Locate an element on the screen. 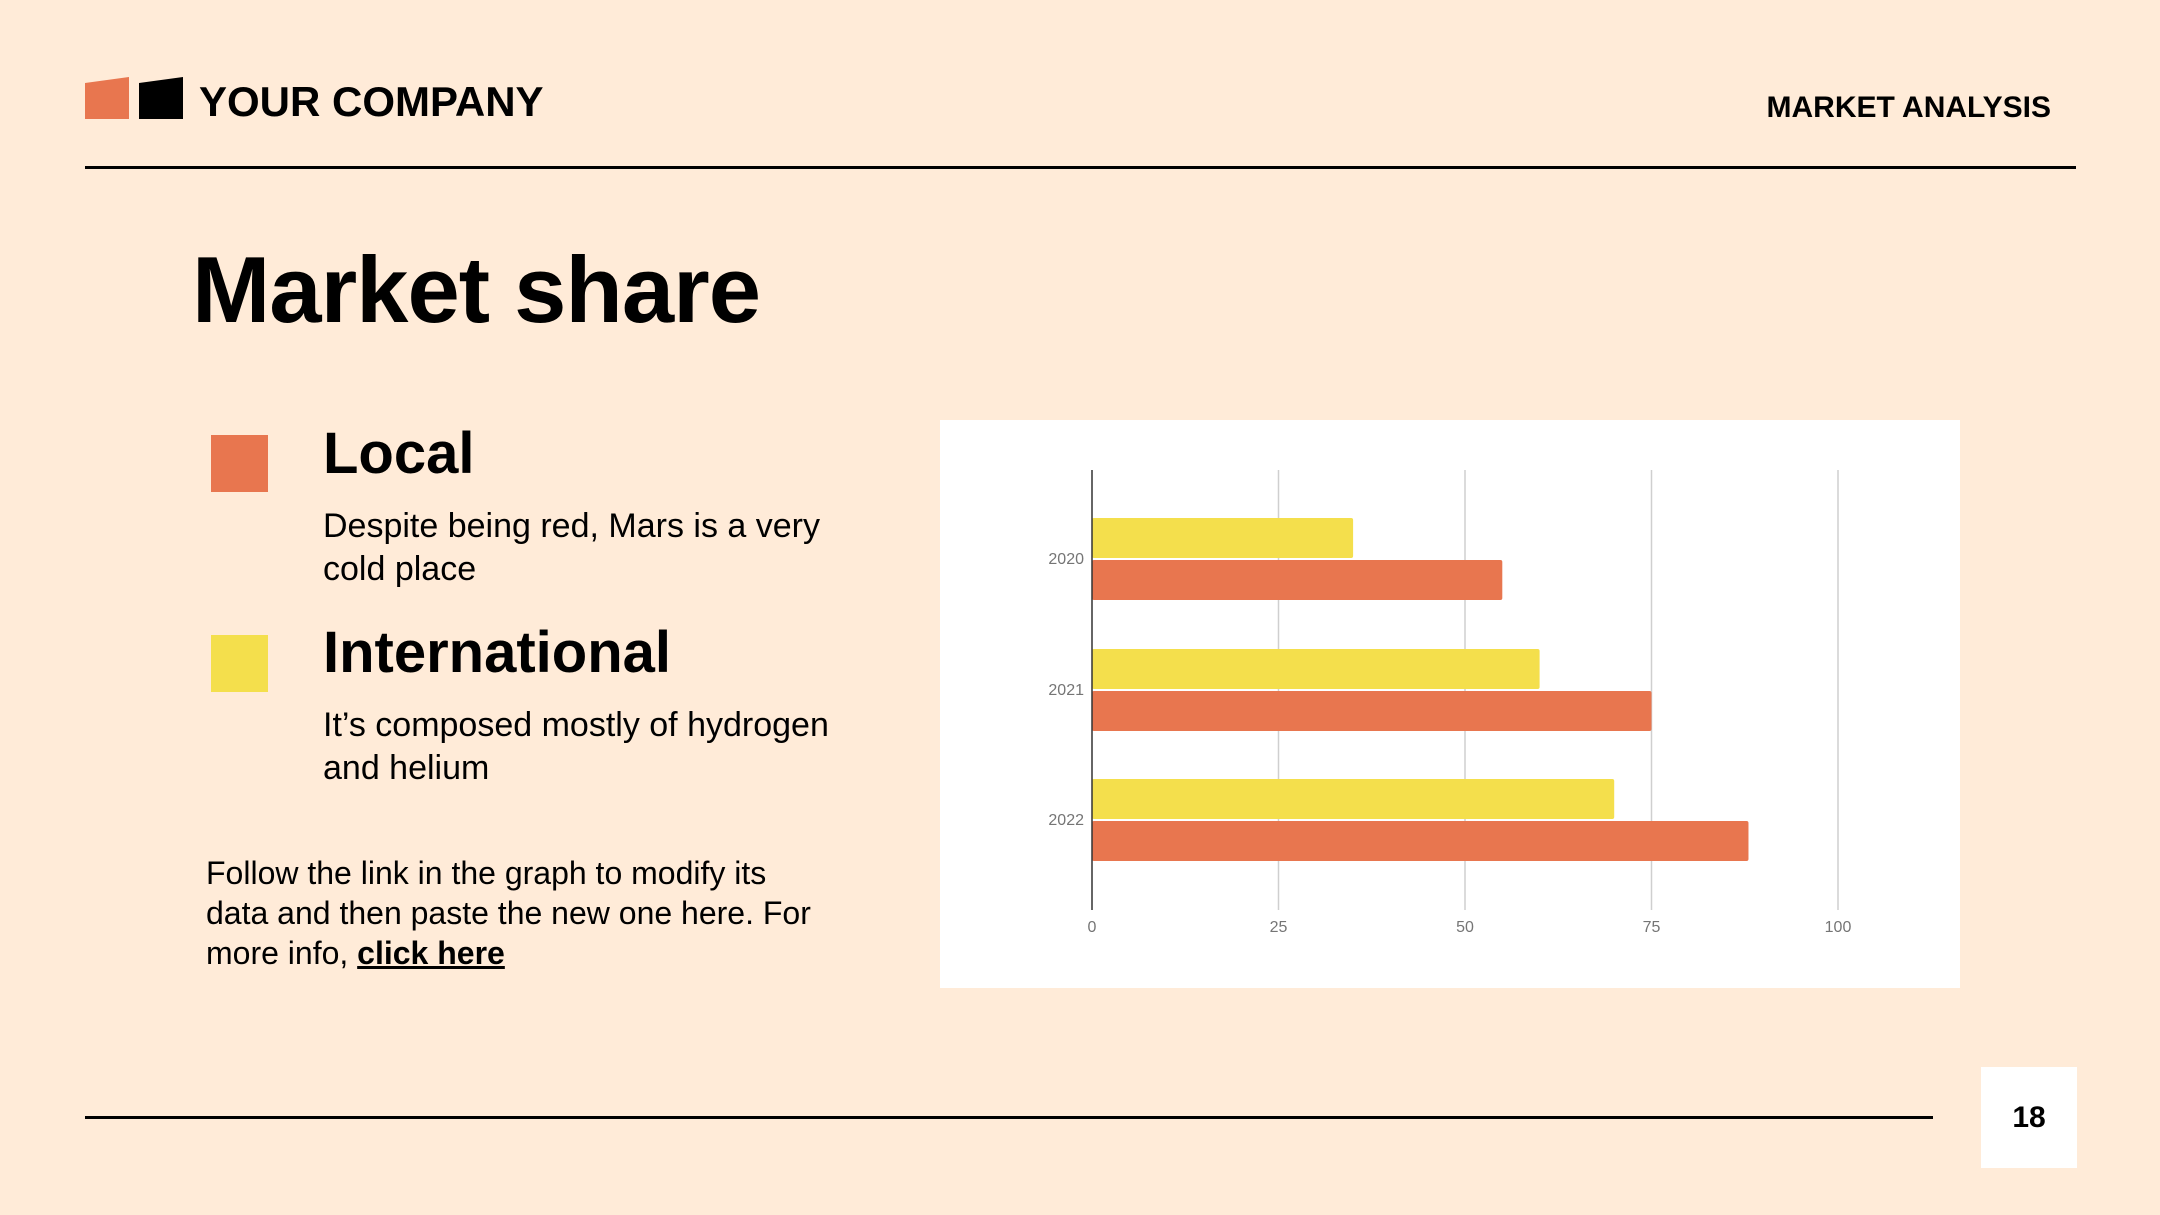 This screenshot has height=1215, width=2160. bar-international-2020 is located at coordinates (1223, 538).